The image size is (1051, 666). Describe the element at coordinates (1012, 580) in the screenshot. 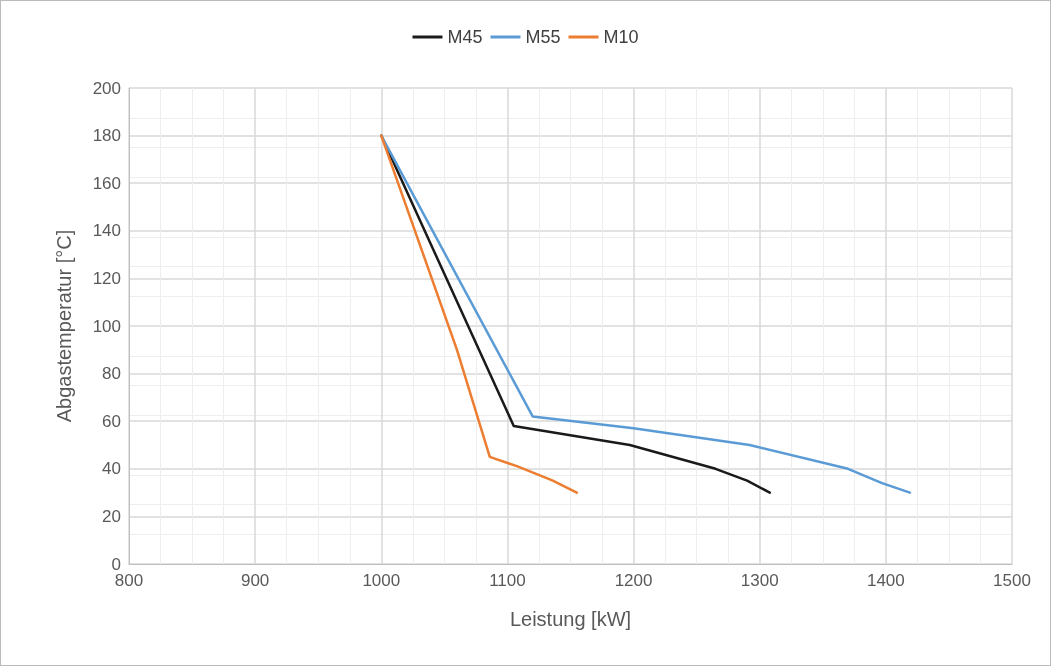

I see `x-tick-label: 1500` at that location.